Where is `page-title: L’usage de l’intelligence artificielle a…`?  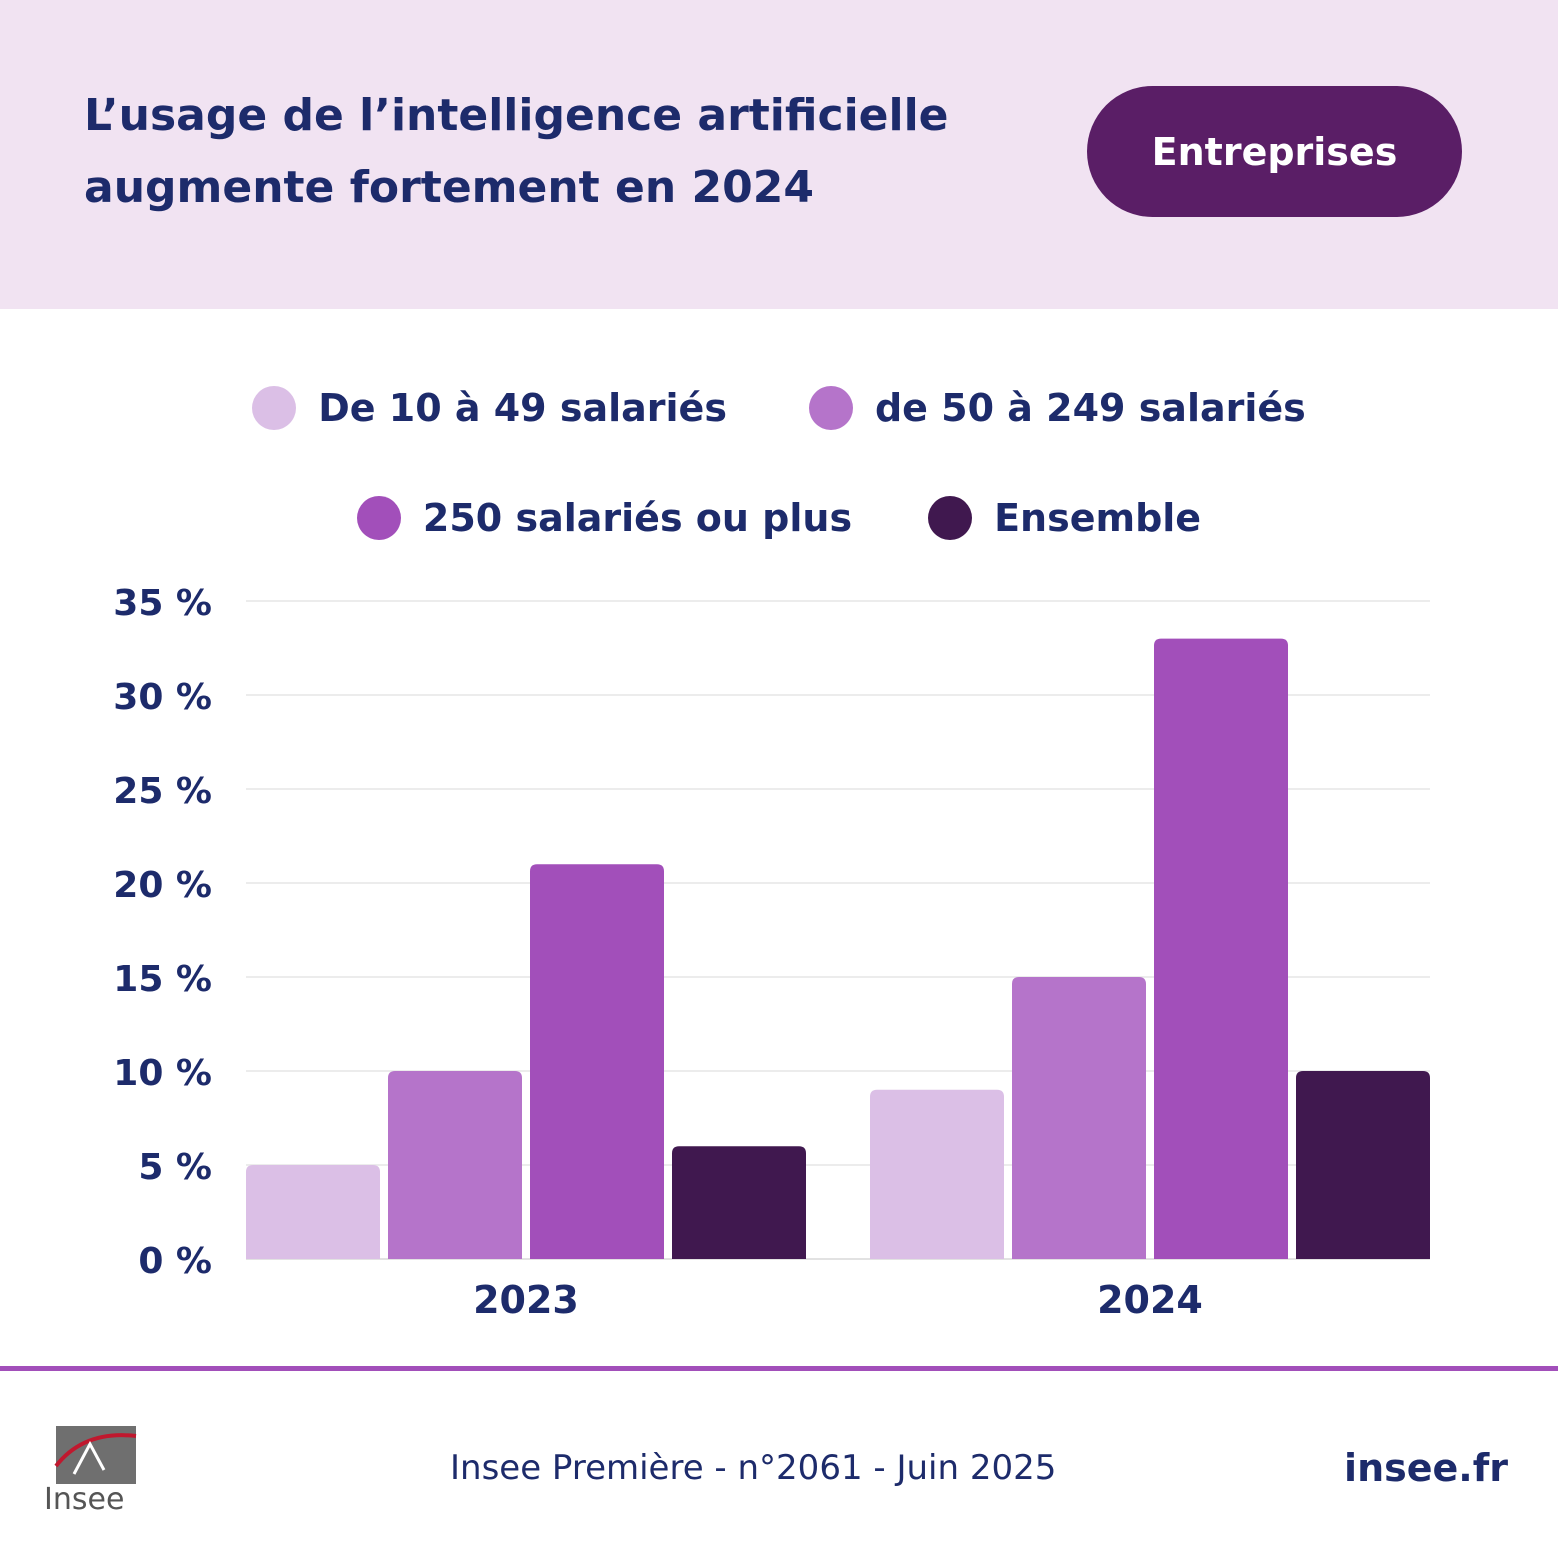
page-title: L’usage de l’intelligence artificielle a… is located at coordinates (564, 152).